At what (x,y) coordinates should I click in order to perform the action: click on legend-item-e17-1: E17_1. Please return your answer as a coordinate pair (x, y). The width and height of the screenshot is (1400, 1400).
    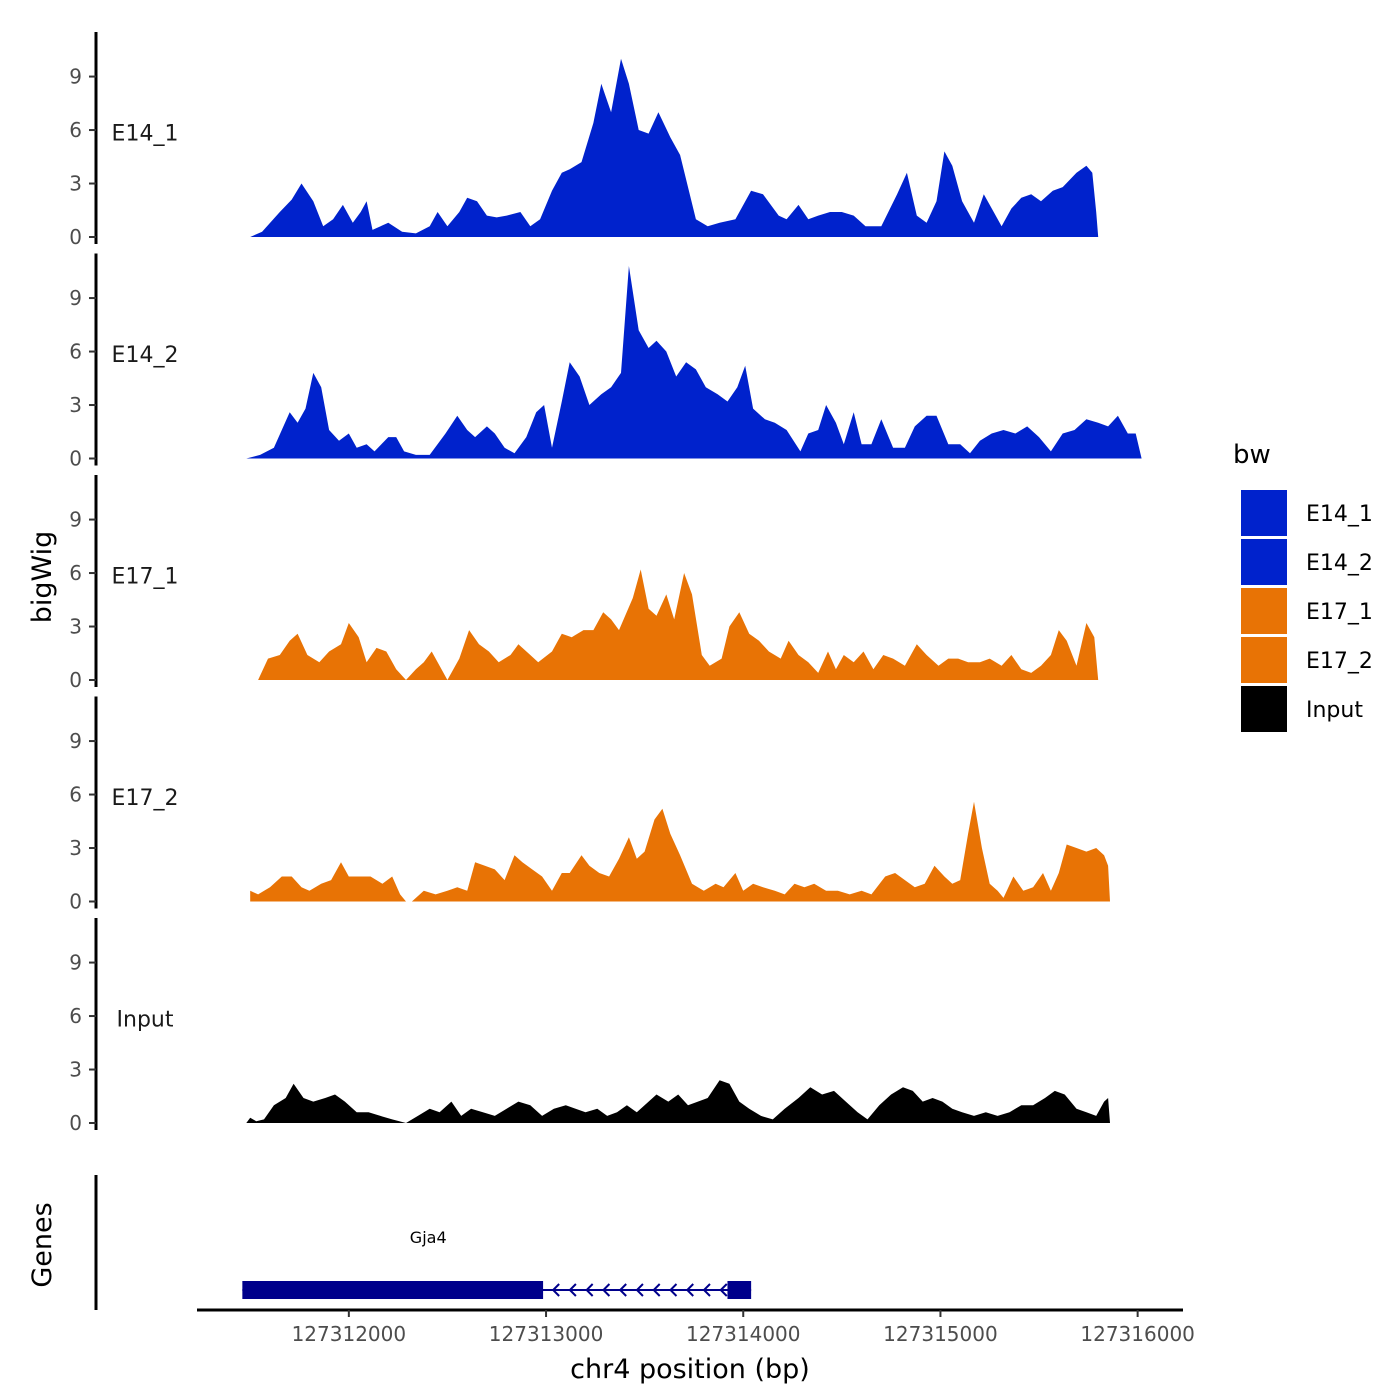
    Looking at the image, I should click on (1307, 611).